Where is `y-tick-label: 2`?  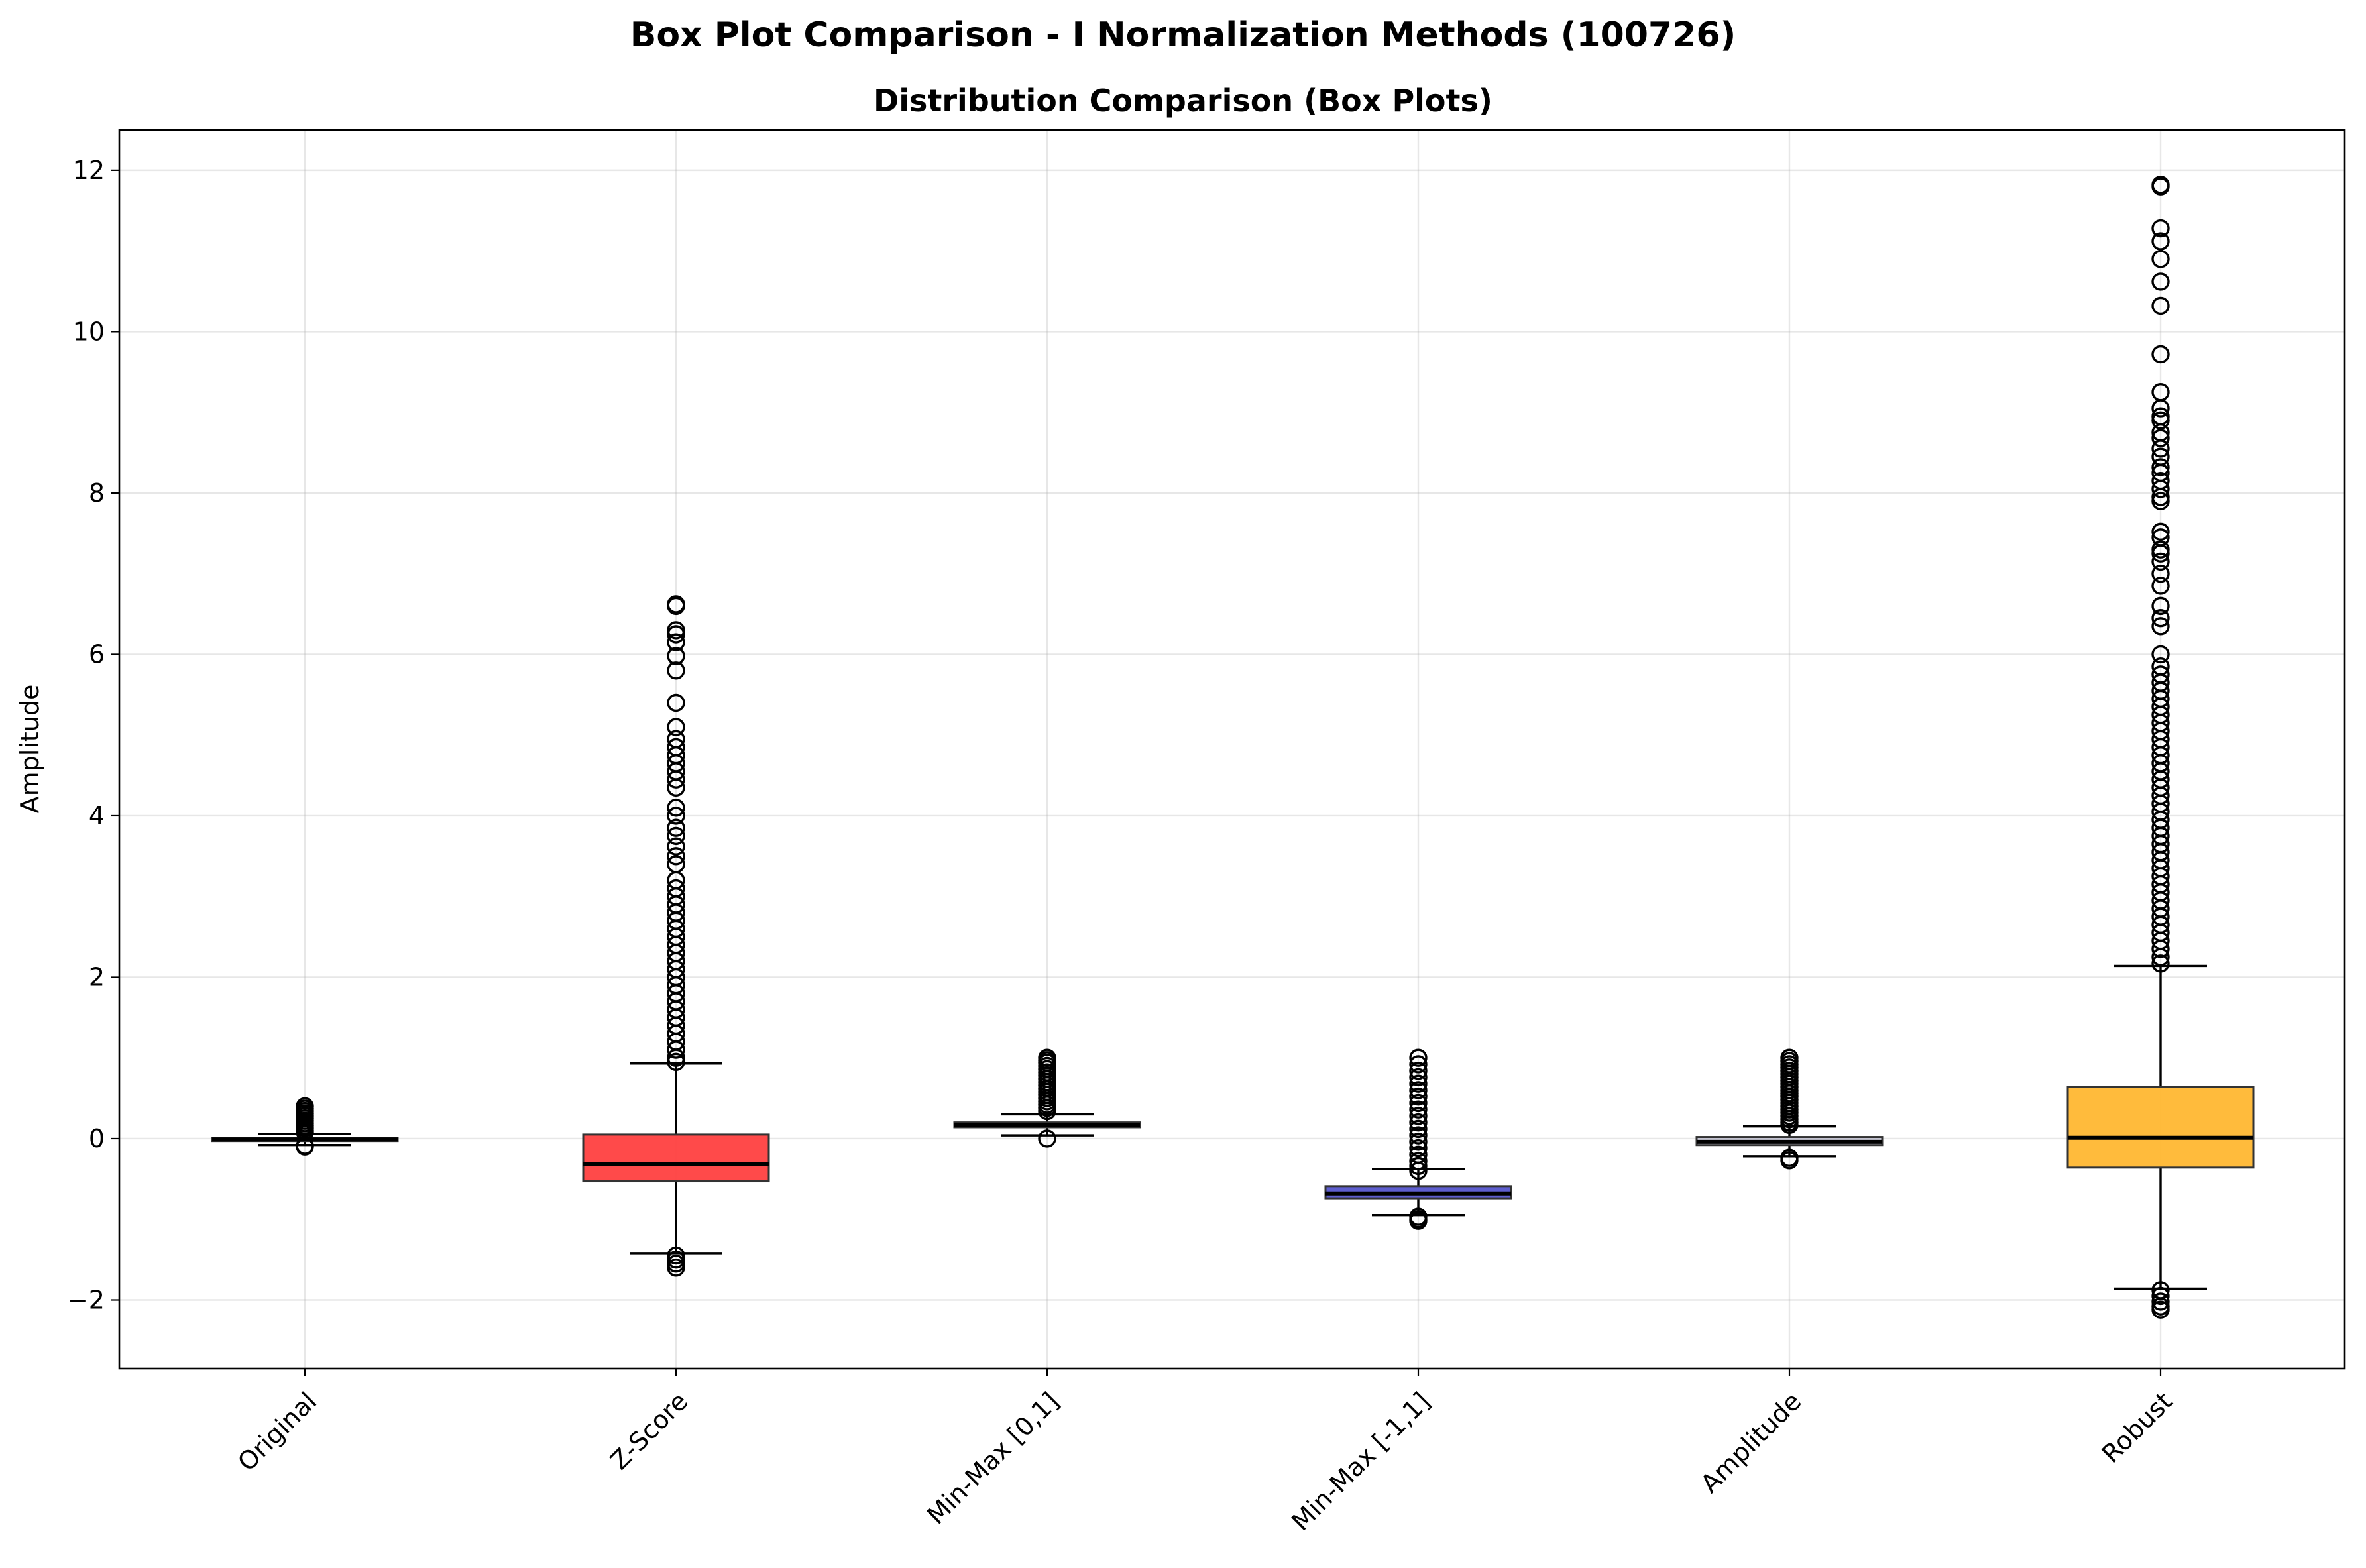 y-tick-label: 2 is located at coordinates (97, 977).